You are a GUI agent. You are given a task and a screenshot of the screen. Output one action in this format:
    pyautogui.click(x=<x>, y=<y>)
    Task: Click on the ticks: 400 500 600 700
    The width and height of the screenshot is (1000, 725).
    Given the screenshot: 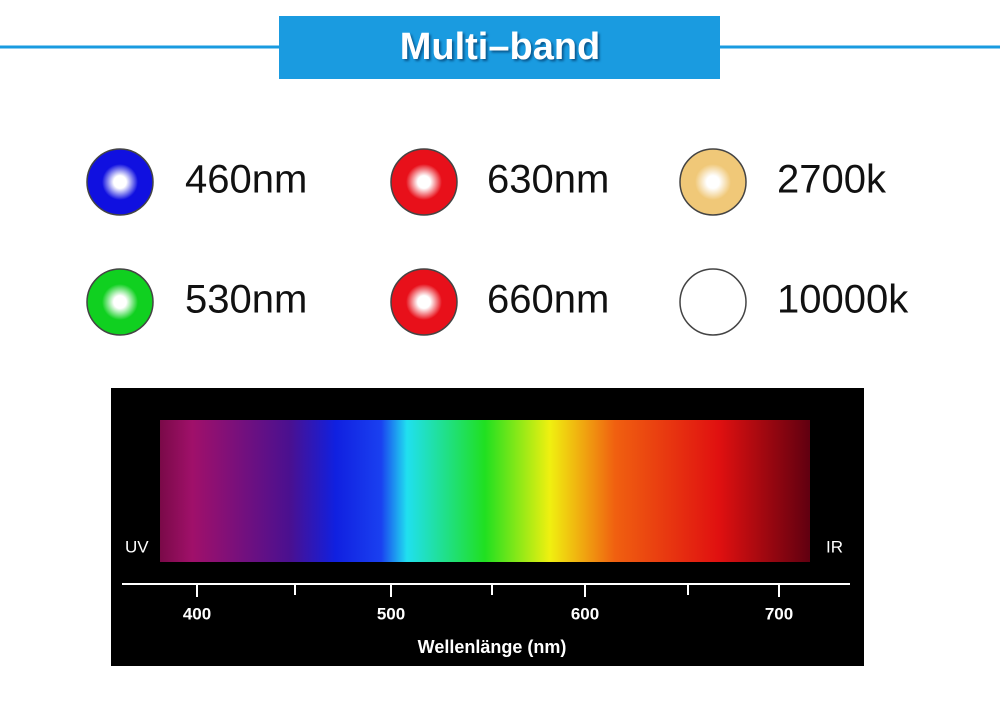 What is the action you would take?
    pyautogui.click(x=488, y=603)
    